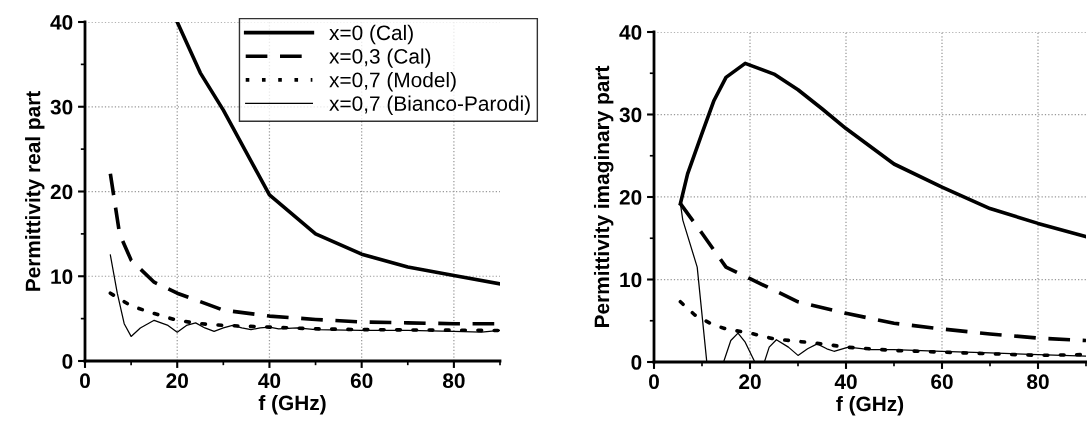  What do you see at coordinates (429, 105) in the screenshot?
I see `legend-label: x=0,7 (Bianco-Parodi)` at bounding box center [429, 105].